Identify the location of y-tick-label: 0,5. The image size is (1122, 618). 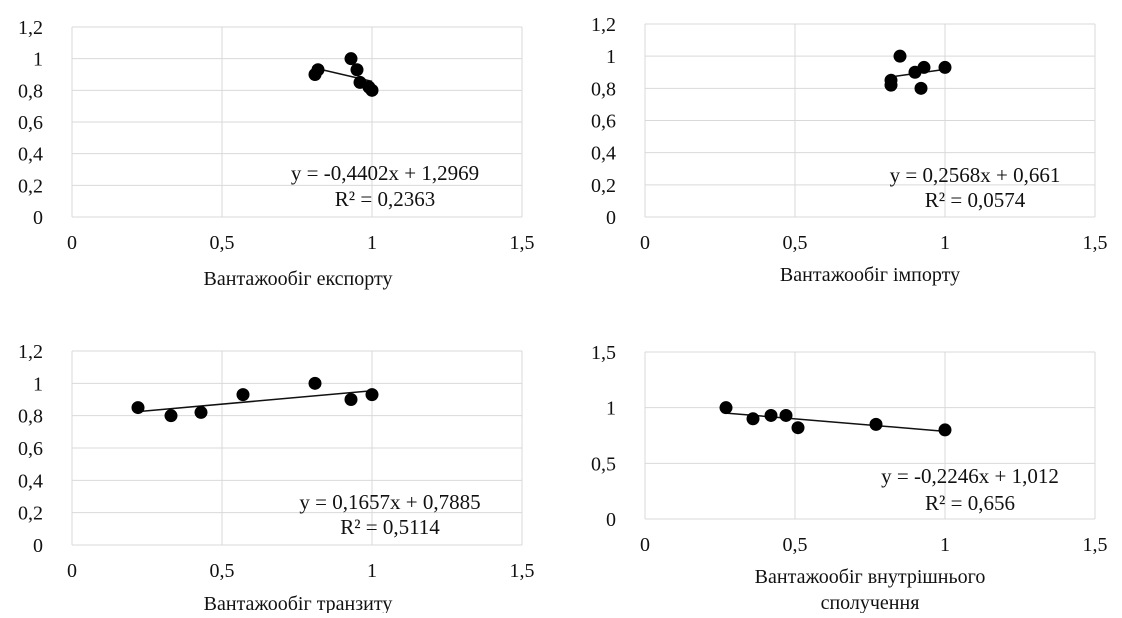
(603, 464).